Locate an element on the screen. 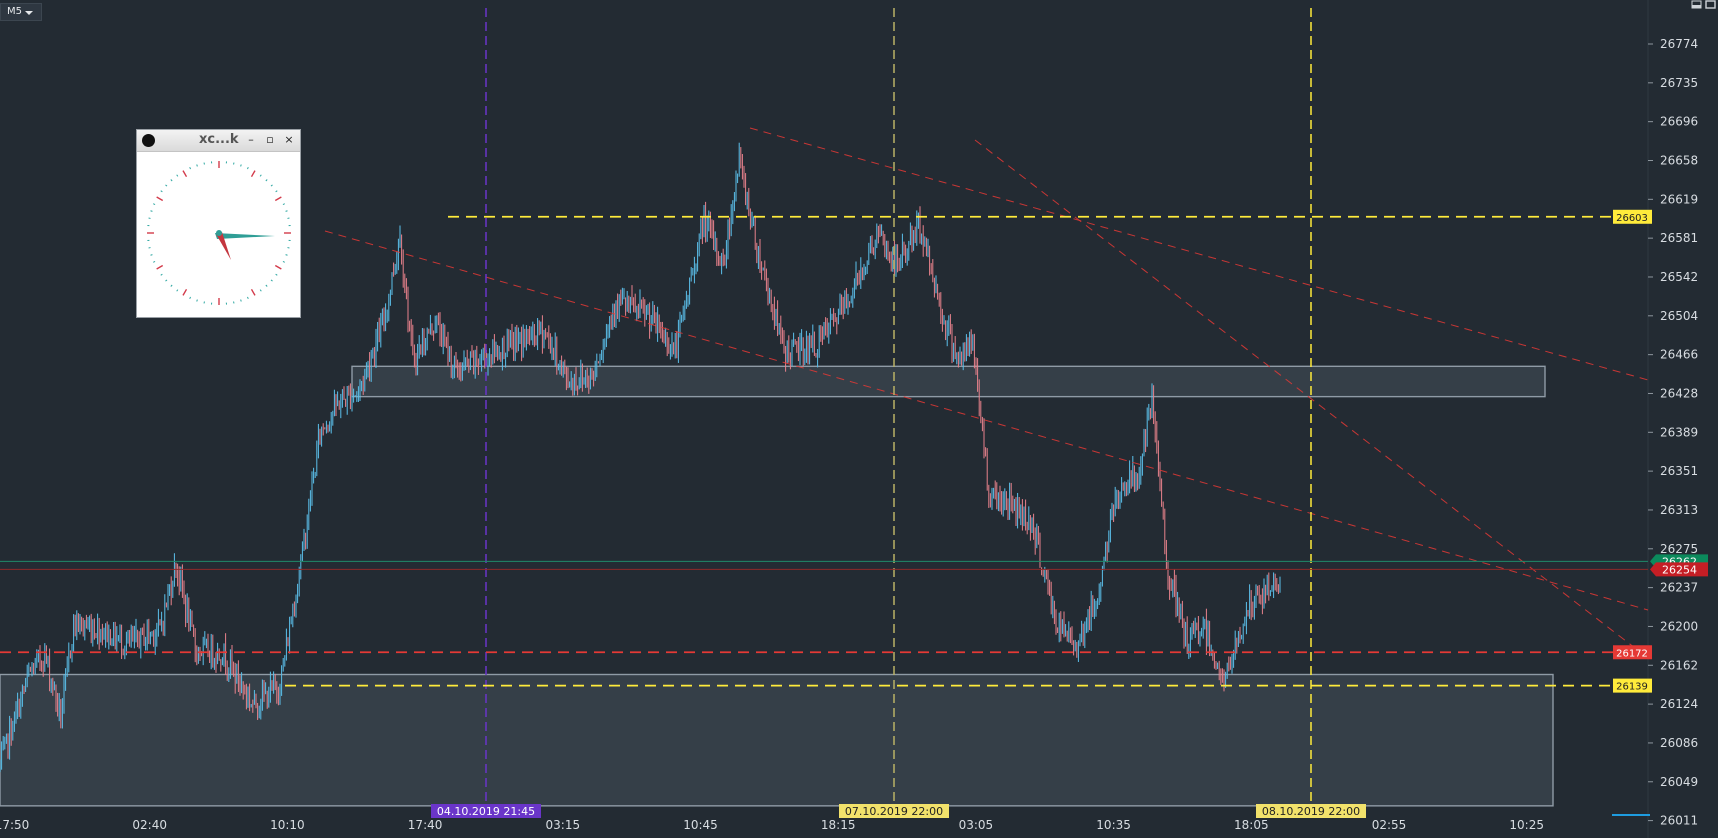 The width and height of the screenshot is (1718, 838). clock-hour-hand is located at coordinates (223, 246).